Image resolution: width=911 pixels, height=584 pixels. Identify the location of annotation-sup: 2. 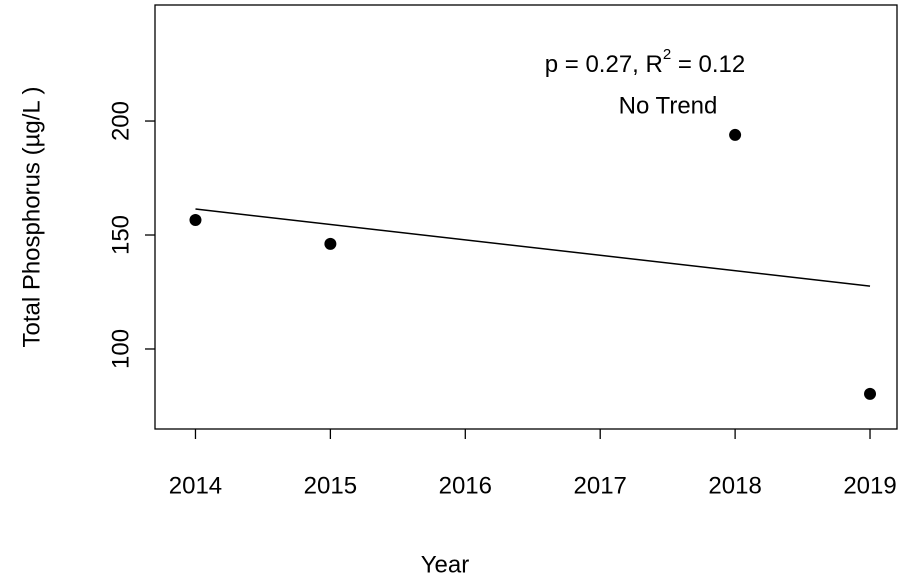
(667, 54).